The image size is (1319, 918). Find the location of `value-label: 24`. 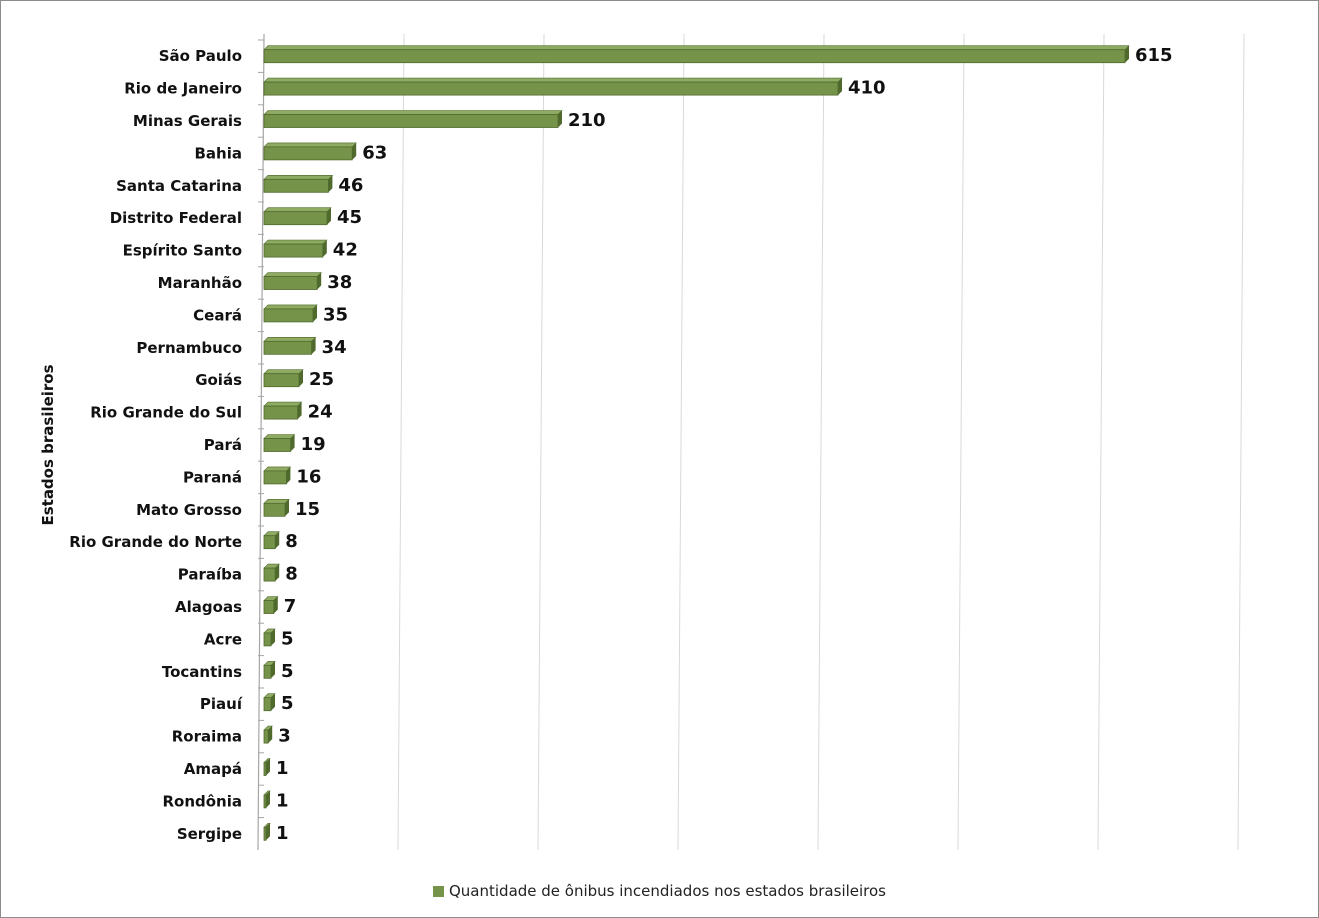

value-label: 24 is located at coordinates (320, 412).